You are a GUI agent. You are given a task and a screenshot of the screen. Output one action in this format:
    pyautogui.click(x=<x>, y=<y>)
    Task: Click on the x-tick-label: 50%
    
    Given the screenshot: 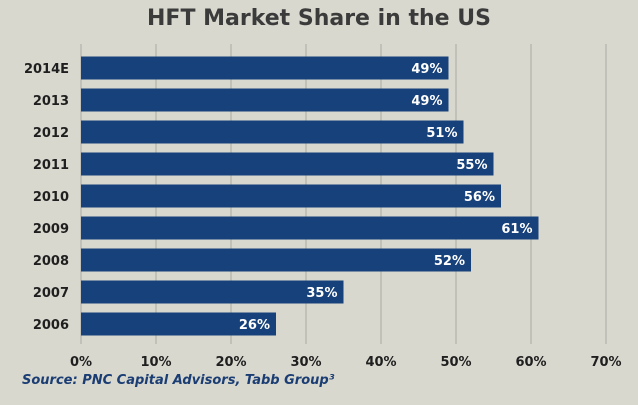 What is the action you would take?
    pyautogui.click(x=455, y=362)
    